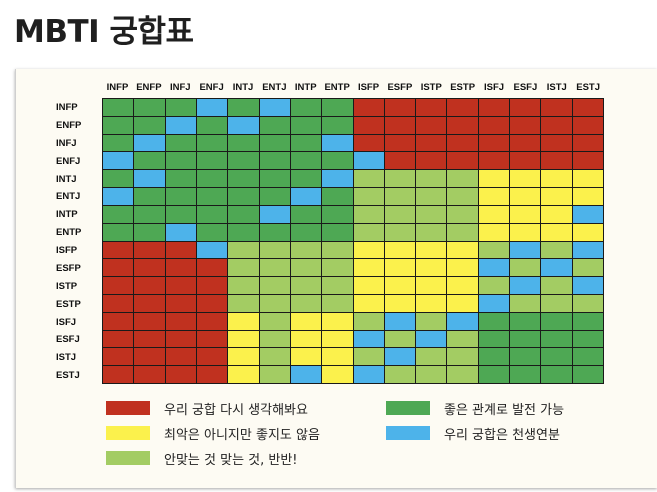  What do you see at coordinates (305, 87) in the screenshot?
I see `column-label: INTP` at bounding box center [305, 87].